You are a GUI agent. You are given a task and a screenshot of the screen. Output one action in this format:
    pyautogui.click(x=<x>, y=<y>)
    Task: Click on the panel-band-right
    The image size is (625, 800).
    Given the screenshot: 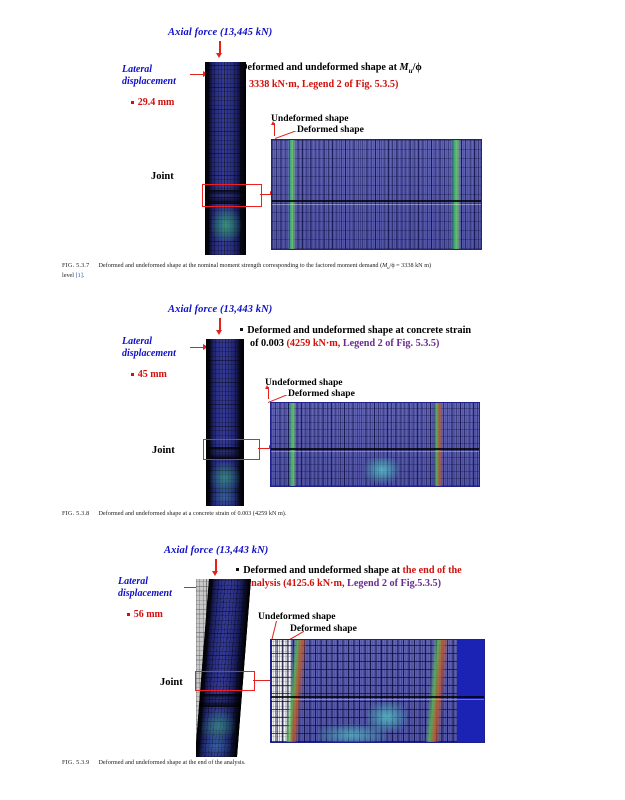 What is the action you would take?
    pyautogui.click(x=456, y=194)
    